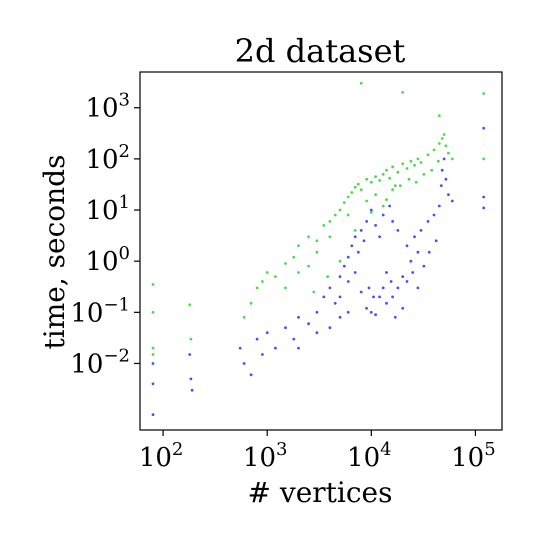  I want to click on y-tick-label: 10², so click(107, 158).